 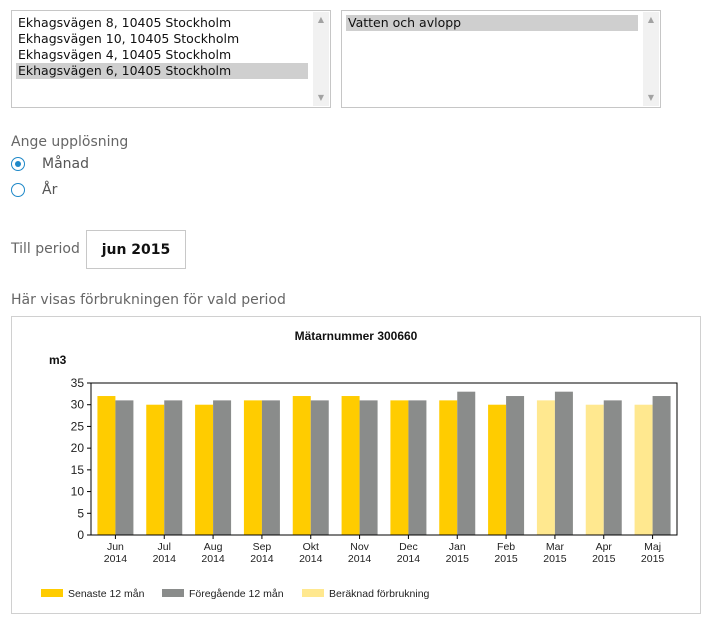 What do you see at coordinates (136, 249) in the screenshot?
I see `period-selector: jun 2015` at bounding box center [136, 249].